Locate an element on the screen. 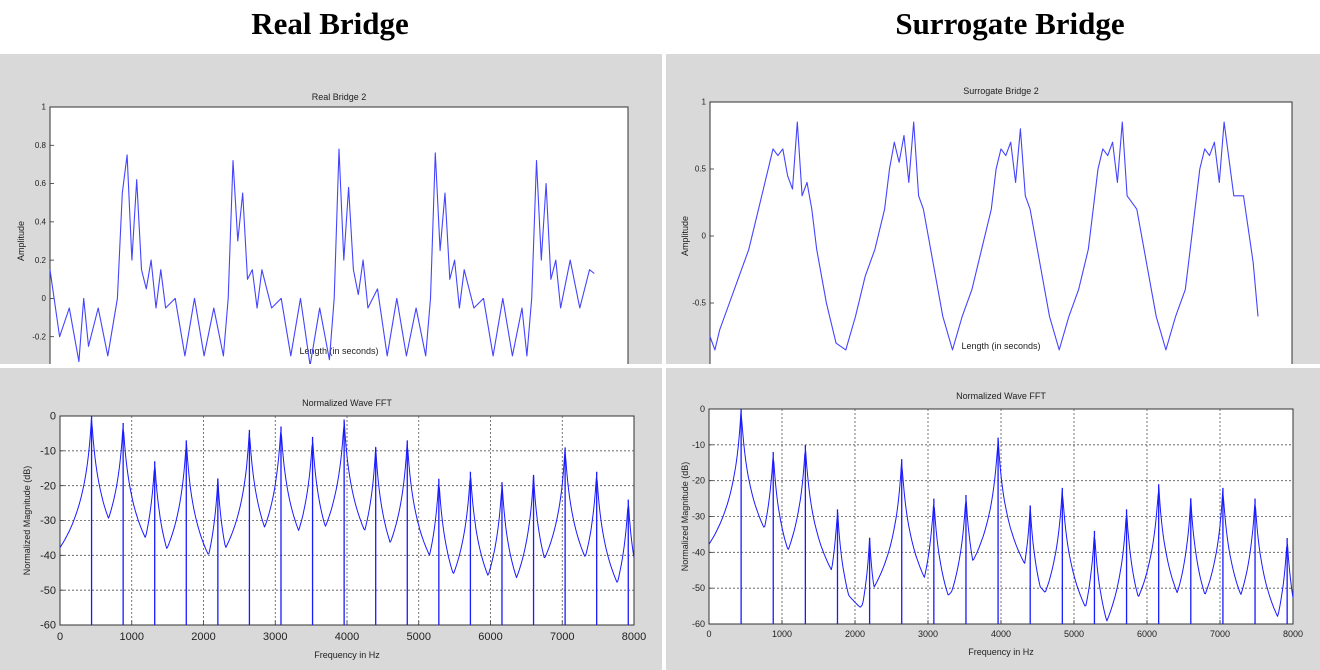 The height and width of the screenshot is (670, 1320). chart-title: Surrogate Bridge 2 is located at coordinates (1001, 91).